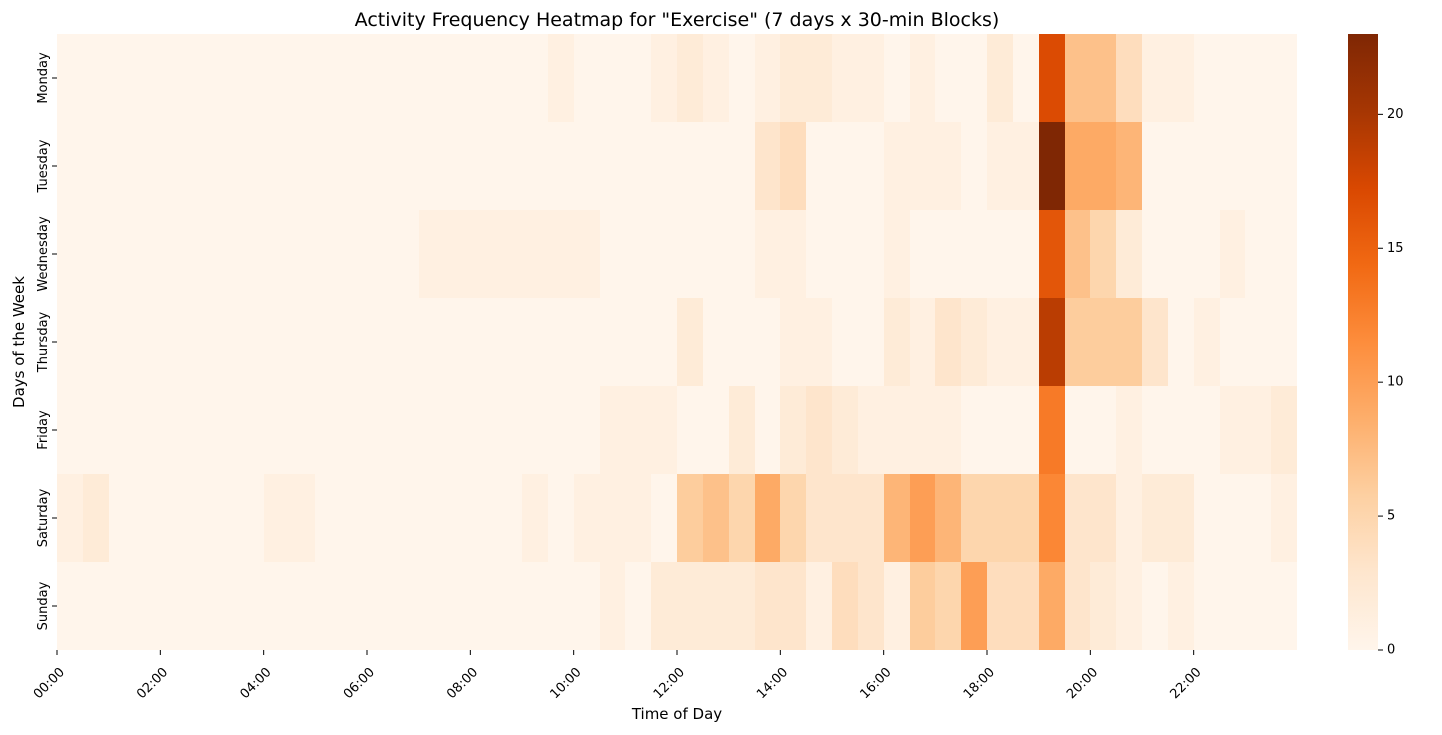 This screenshot has height=735, width=1442. I want to click on x-tick-label: 18:00, so click(979, 683).